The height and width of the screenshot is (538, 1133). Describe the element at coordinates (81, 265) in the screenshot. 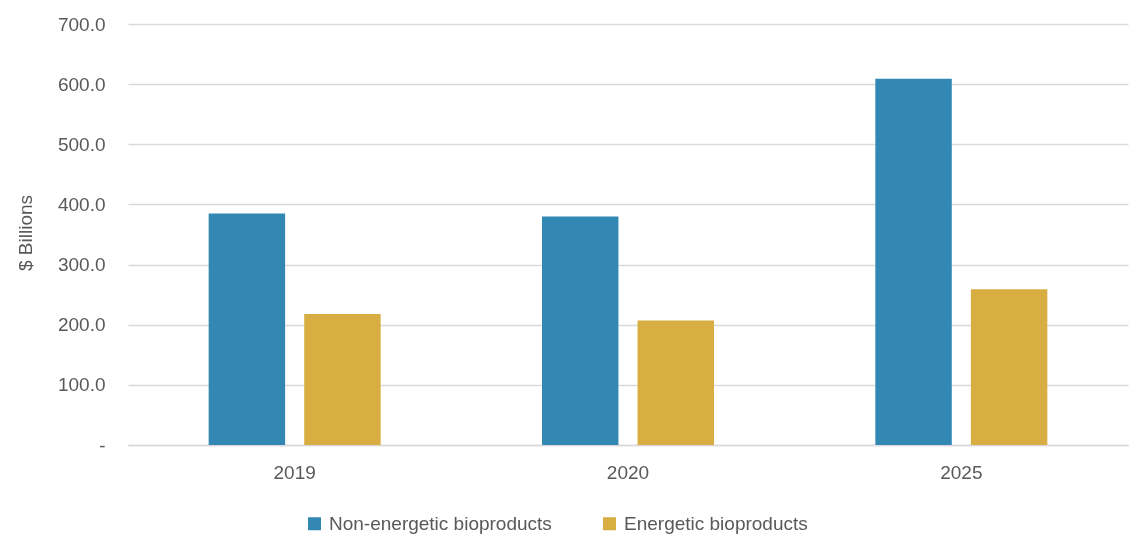

I see `y-tick-label: 300.0` at that location.